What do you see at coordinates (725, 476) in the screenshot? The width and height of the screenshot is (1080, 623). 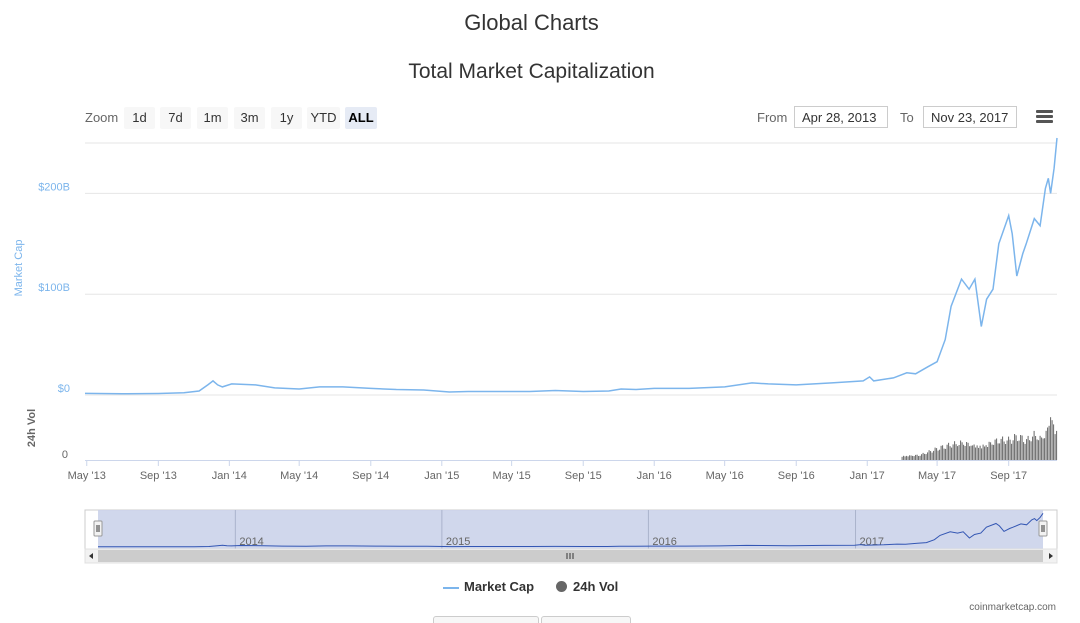 I see `x-tick-label: May '16` at bounding box center [725, 476].